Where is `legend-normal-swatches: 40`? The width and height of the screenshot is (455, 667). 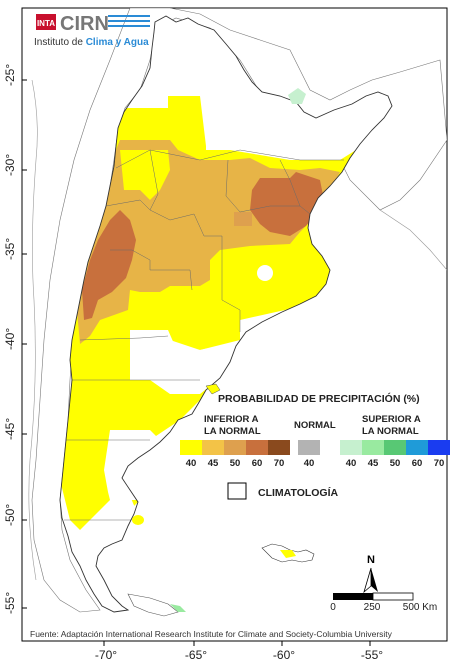
legend-normal-swatches: 40 is located at coordinates (309, 454).